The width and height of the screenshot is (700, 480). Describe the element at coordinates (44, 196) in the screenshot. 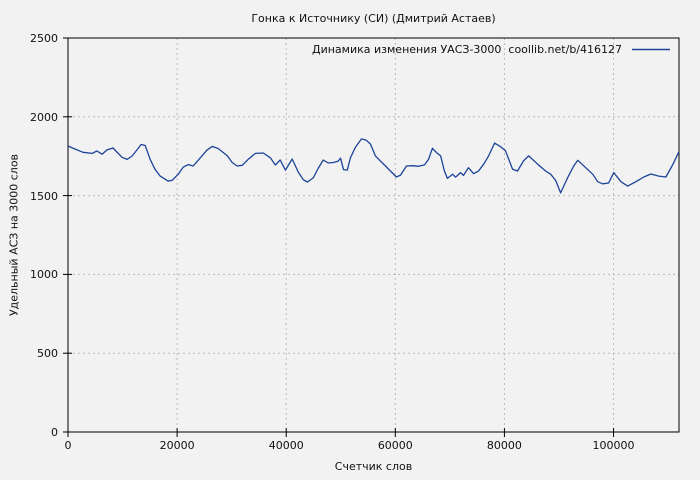

I see `y-tick-label: 1500` at that location.